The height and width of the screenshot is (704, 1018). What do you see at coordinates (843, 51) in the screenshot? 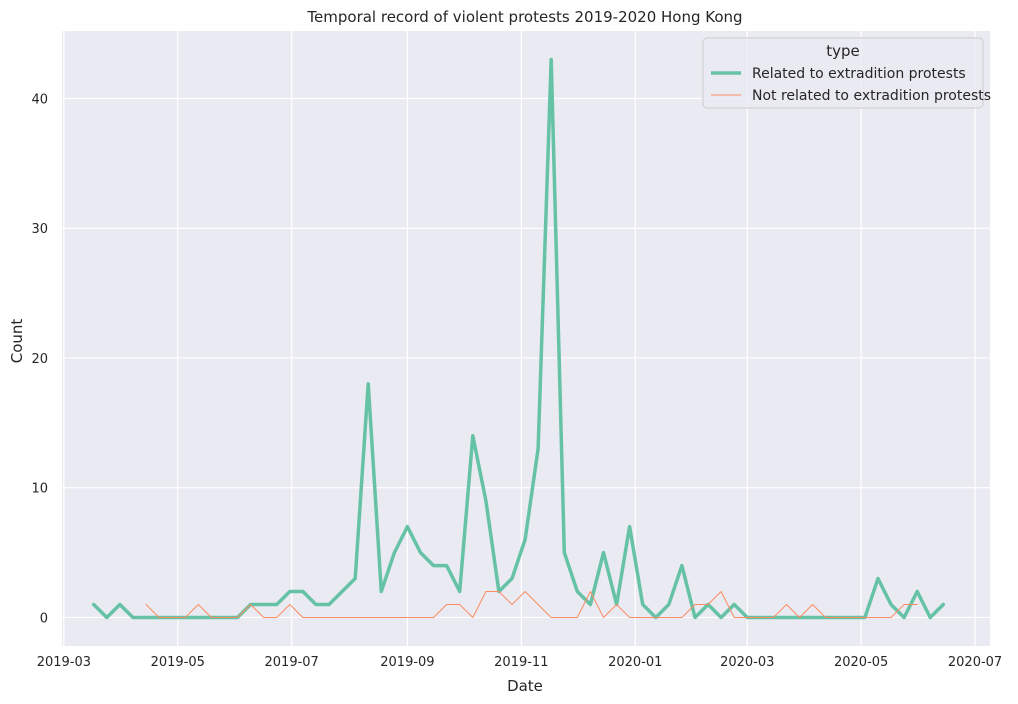
I see `legend-title: type` at bounding box center [843, 51].